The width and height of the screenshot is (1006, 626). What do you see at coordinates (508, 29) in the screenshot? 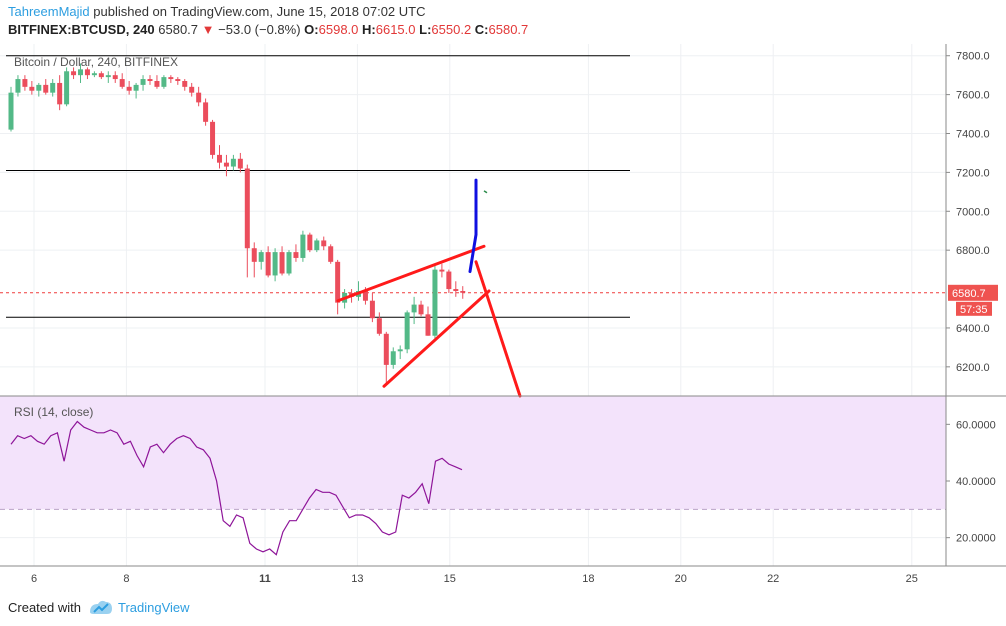
I see `close-value: 6580.7` at bounding box center [508, 29].